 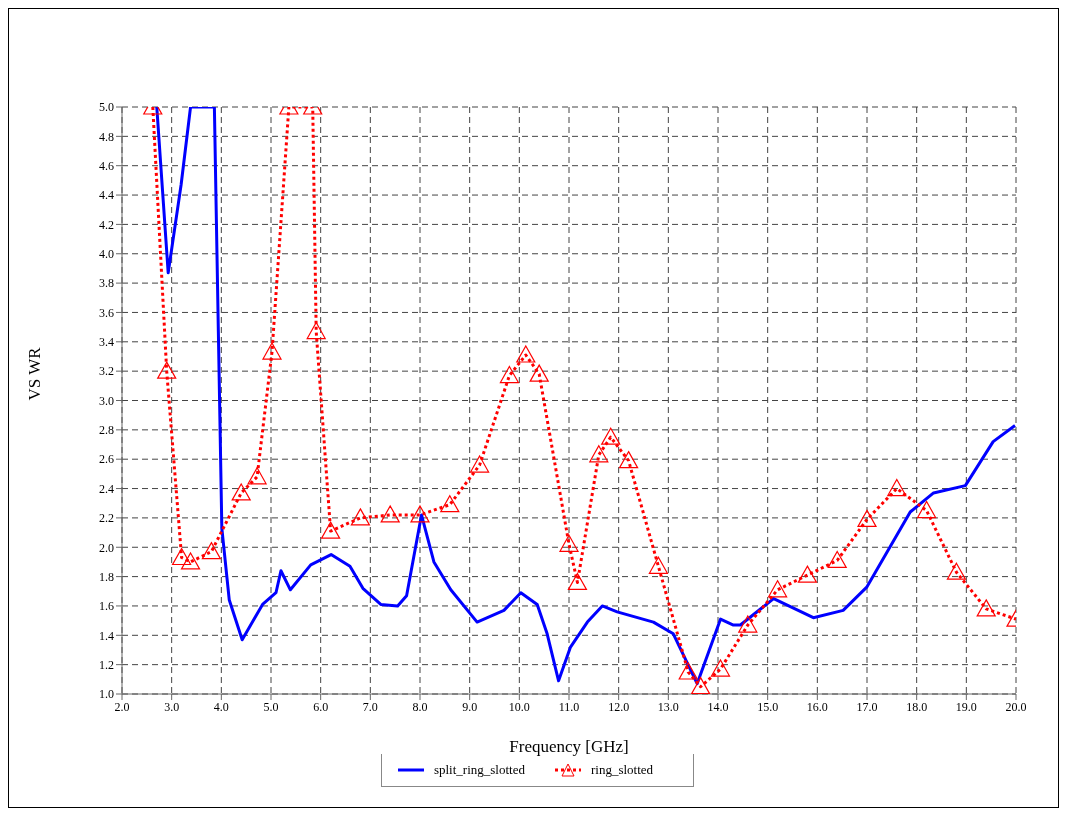 I want to click on y-tick-label: 3.2, so click(x=106, y=371).